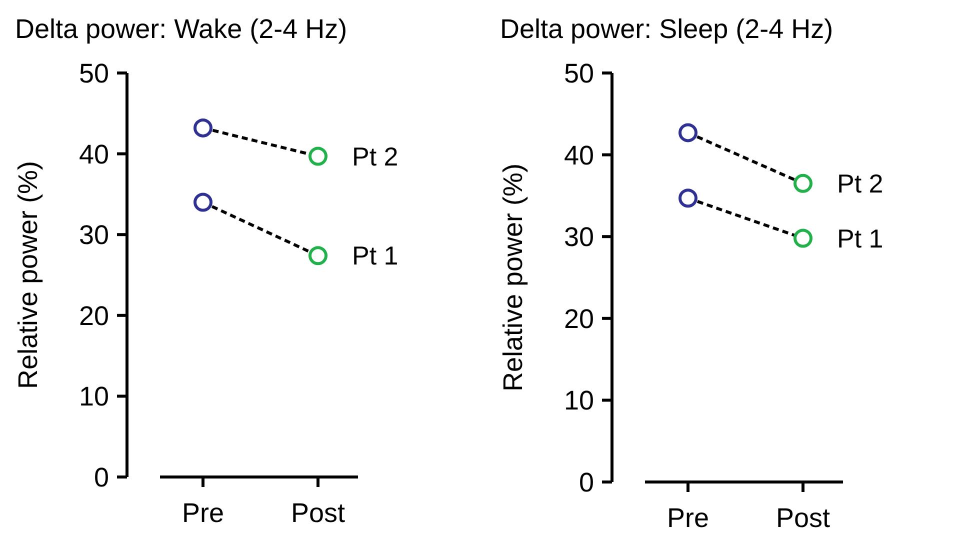 The width and height of the screenshot is (965, 540). What do you see at coordinates (667, 29) in the screenshot?
I see `chart-title: Delta power: Sleep (2-4 Hz)` at bounding box center [667, 29].